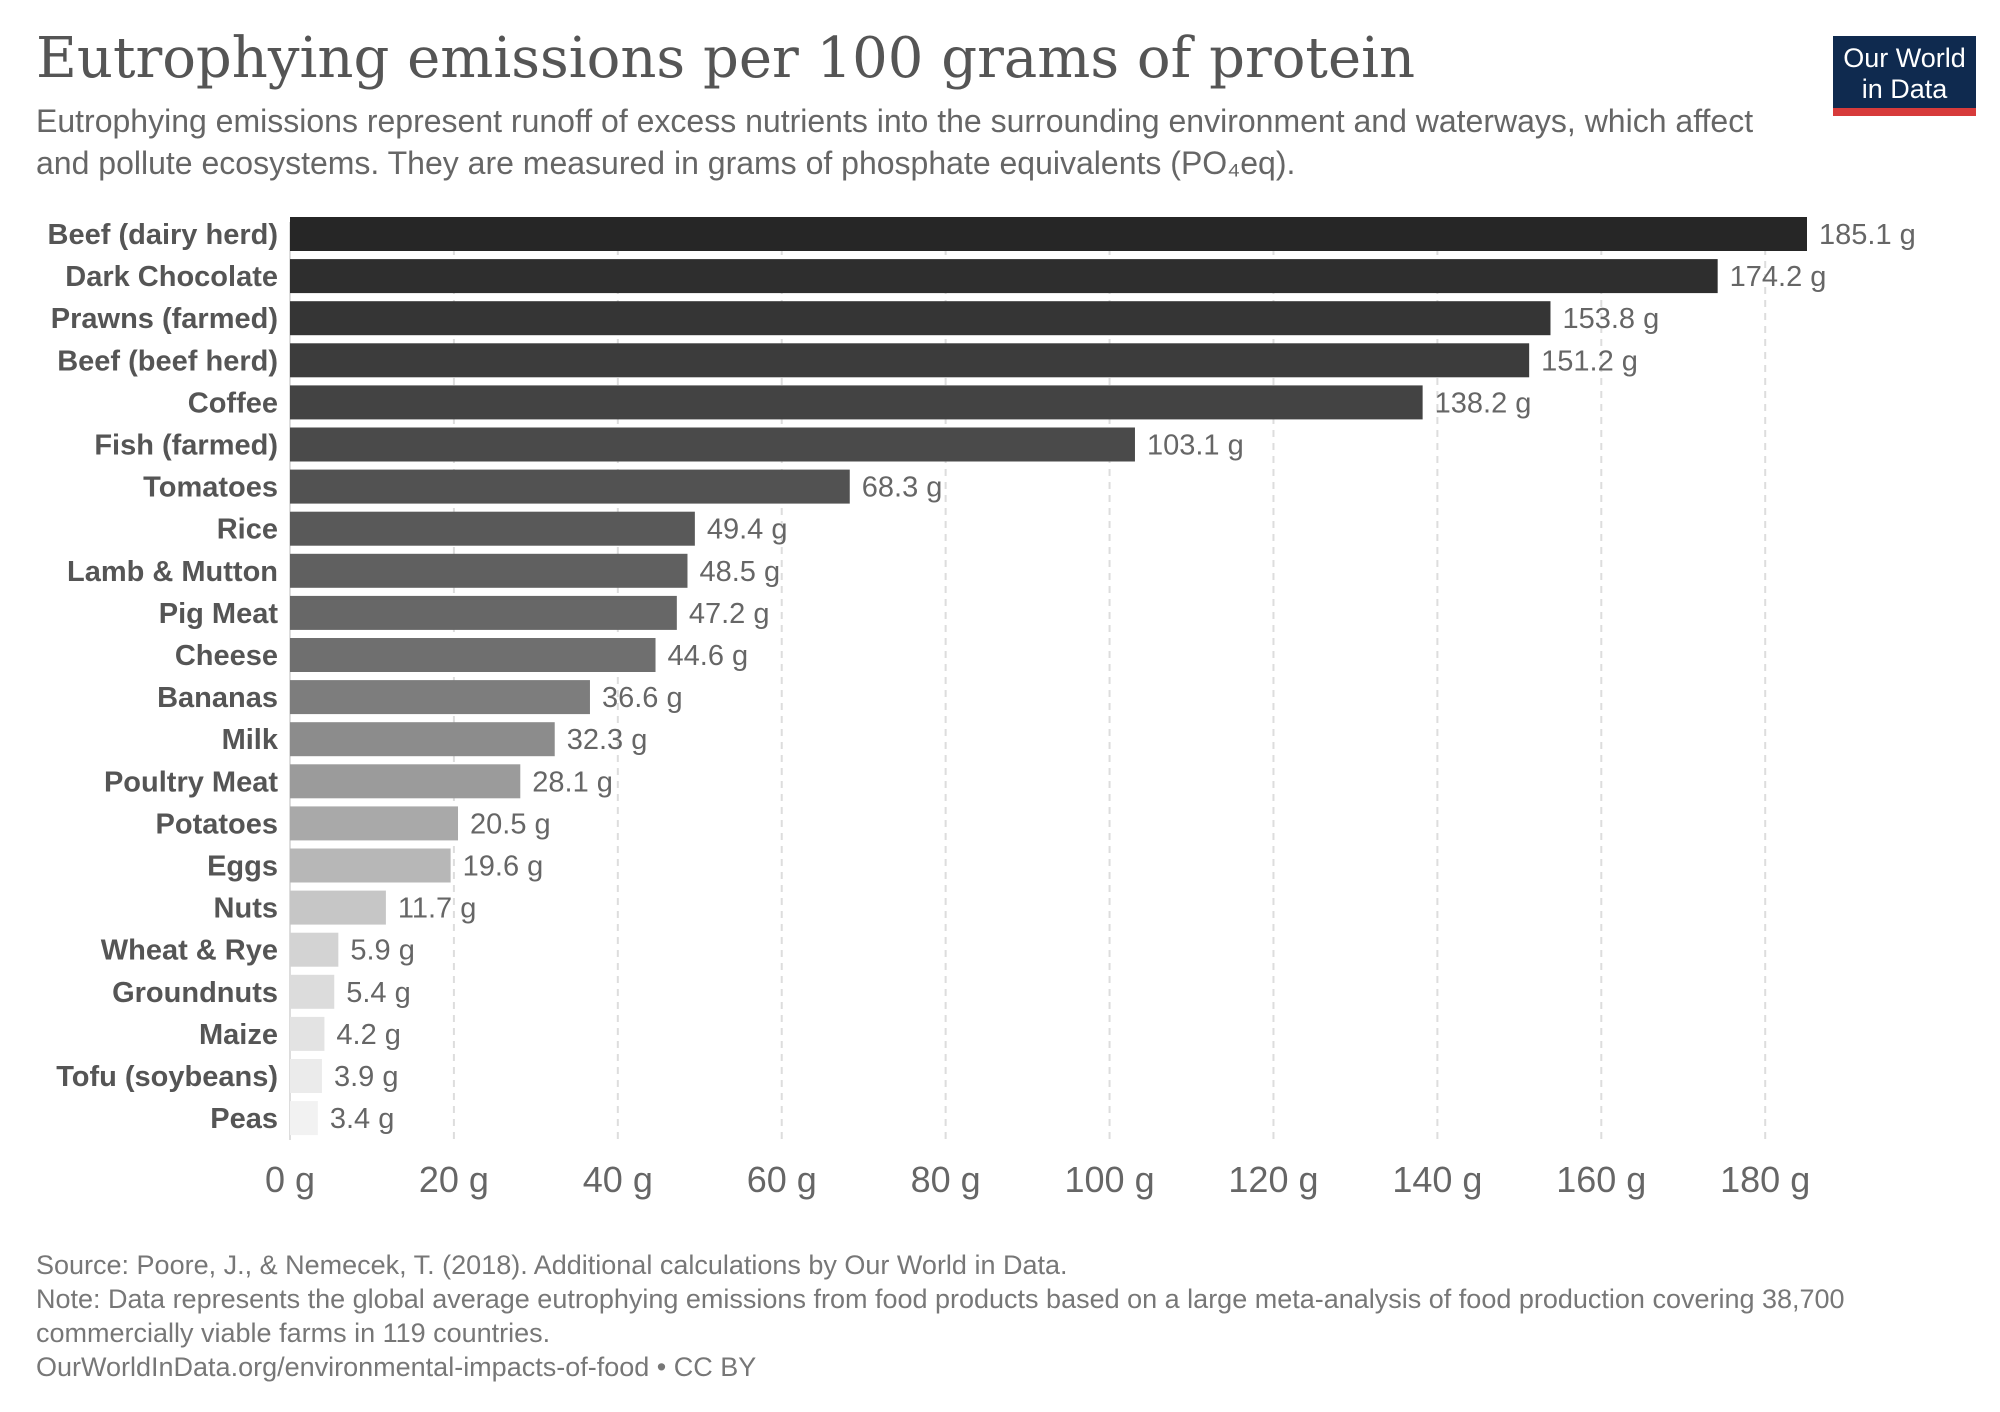  I want to click on x-tick-label: 60 g, so click(782, 1179).